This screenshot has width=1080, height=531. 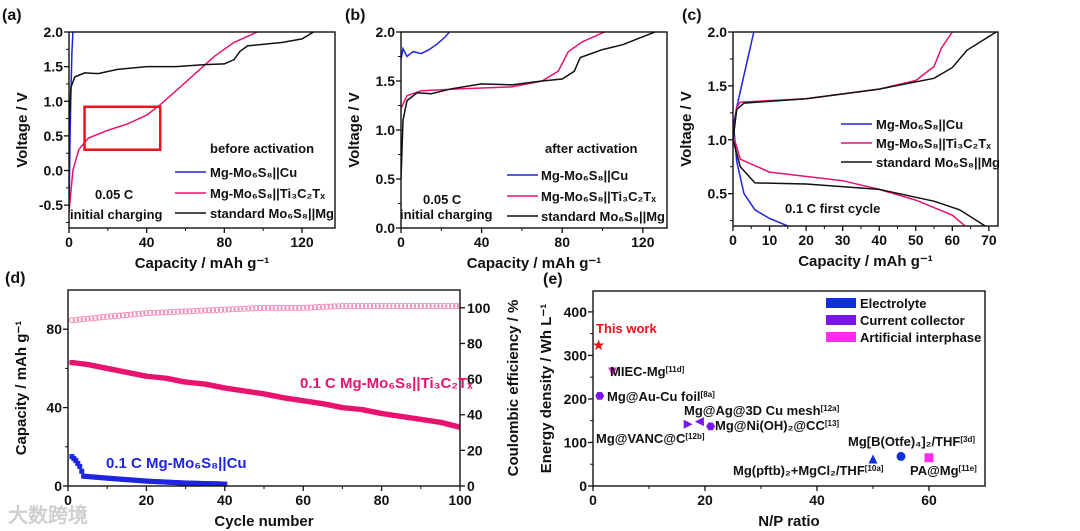 What do you see at coordinates (849, 180) in the screenshot?
I see `series-discharge-line-ti` at bounding box center [849, 180].